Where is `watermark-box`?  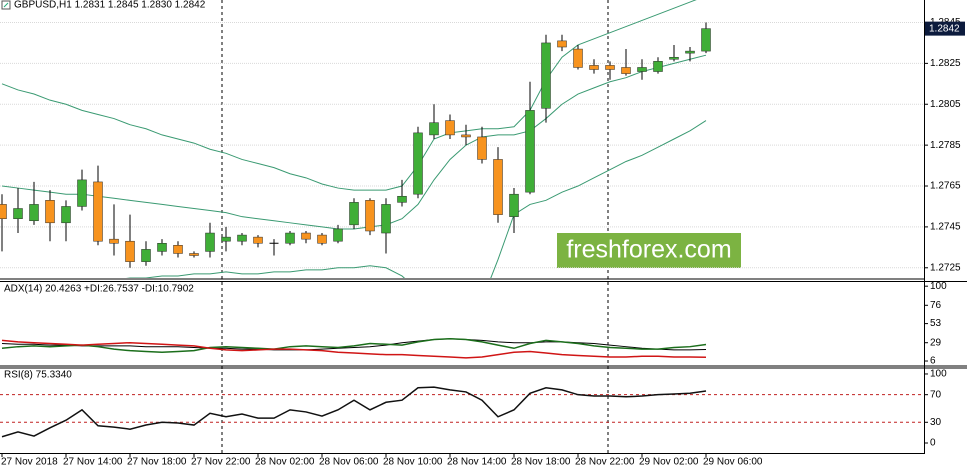 watermark-box is located at coordinates (649, 250).